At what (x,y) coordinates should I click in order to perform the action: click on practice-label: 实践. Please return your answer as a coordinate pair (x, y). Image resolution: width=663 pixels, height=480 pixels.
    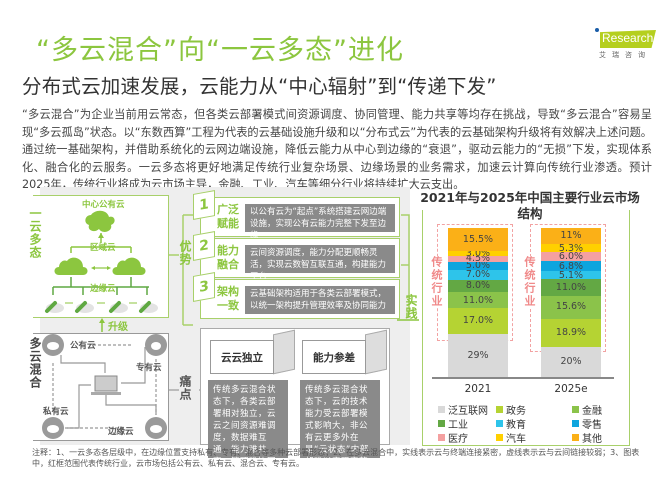
    Looking at the image, I should click on (411, 307).